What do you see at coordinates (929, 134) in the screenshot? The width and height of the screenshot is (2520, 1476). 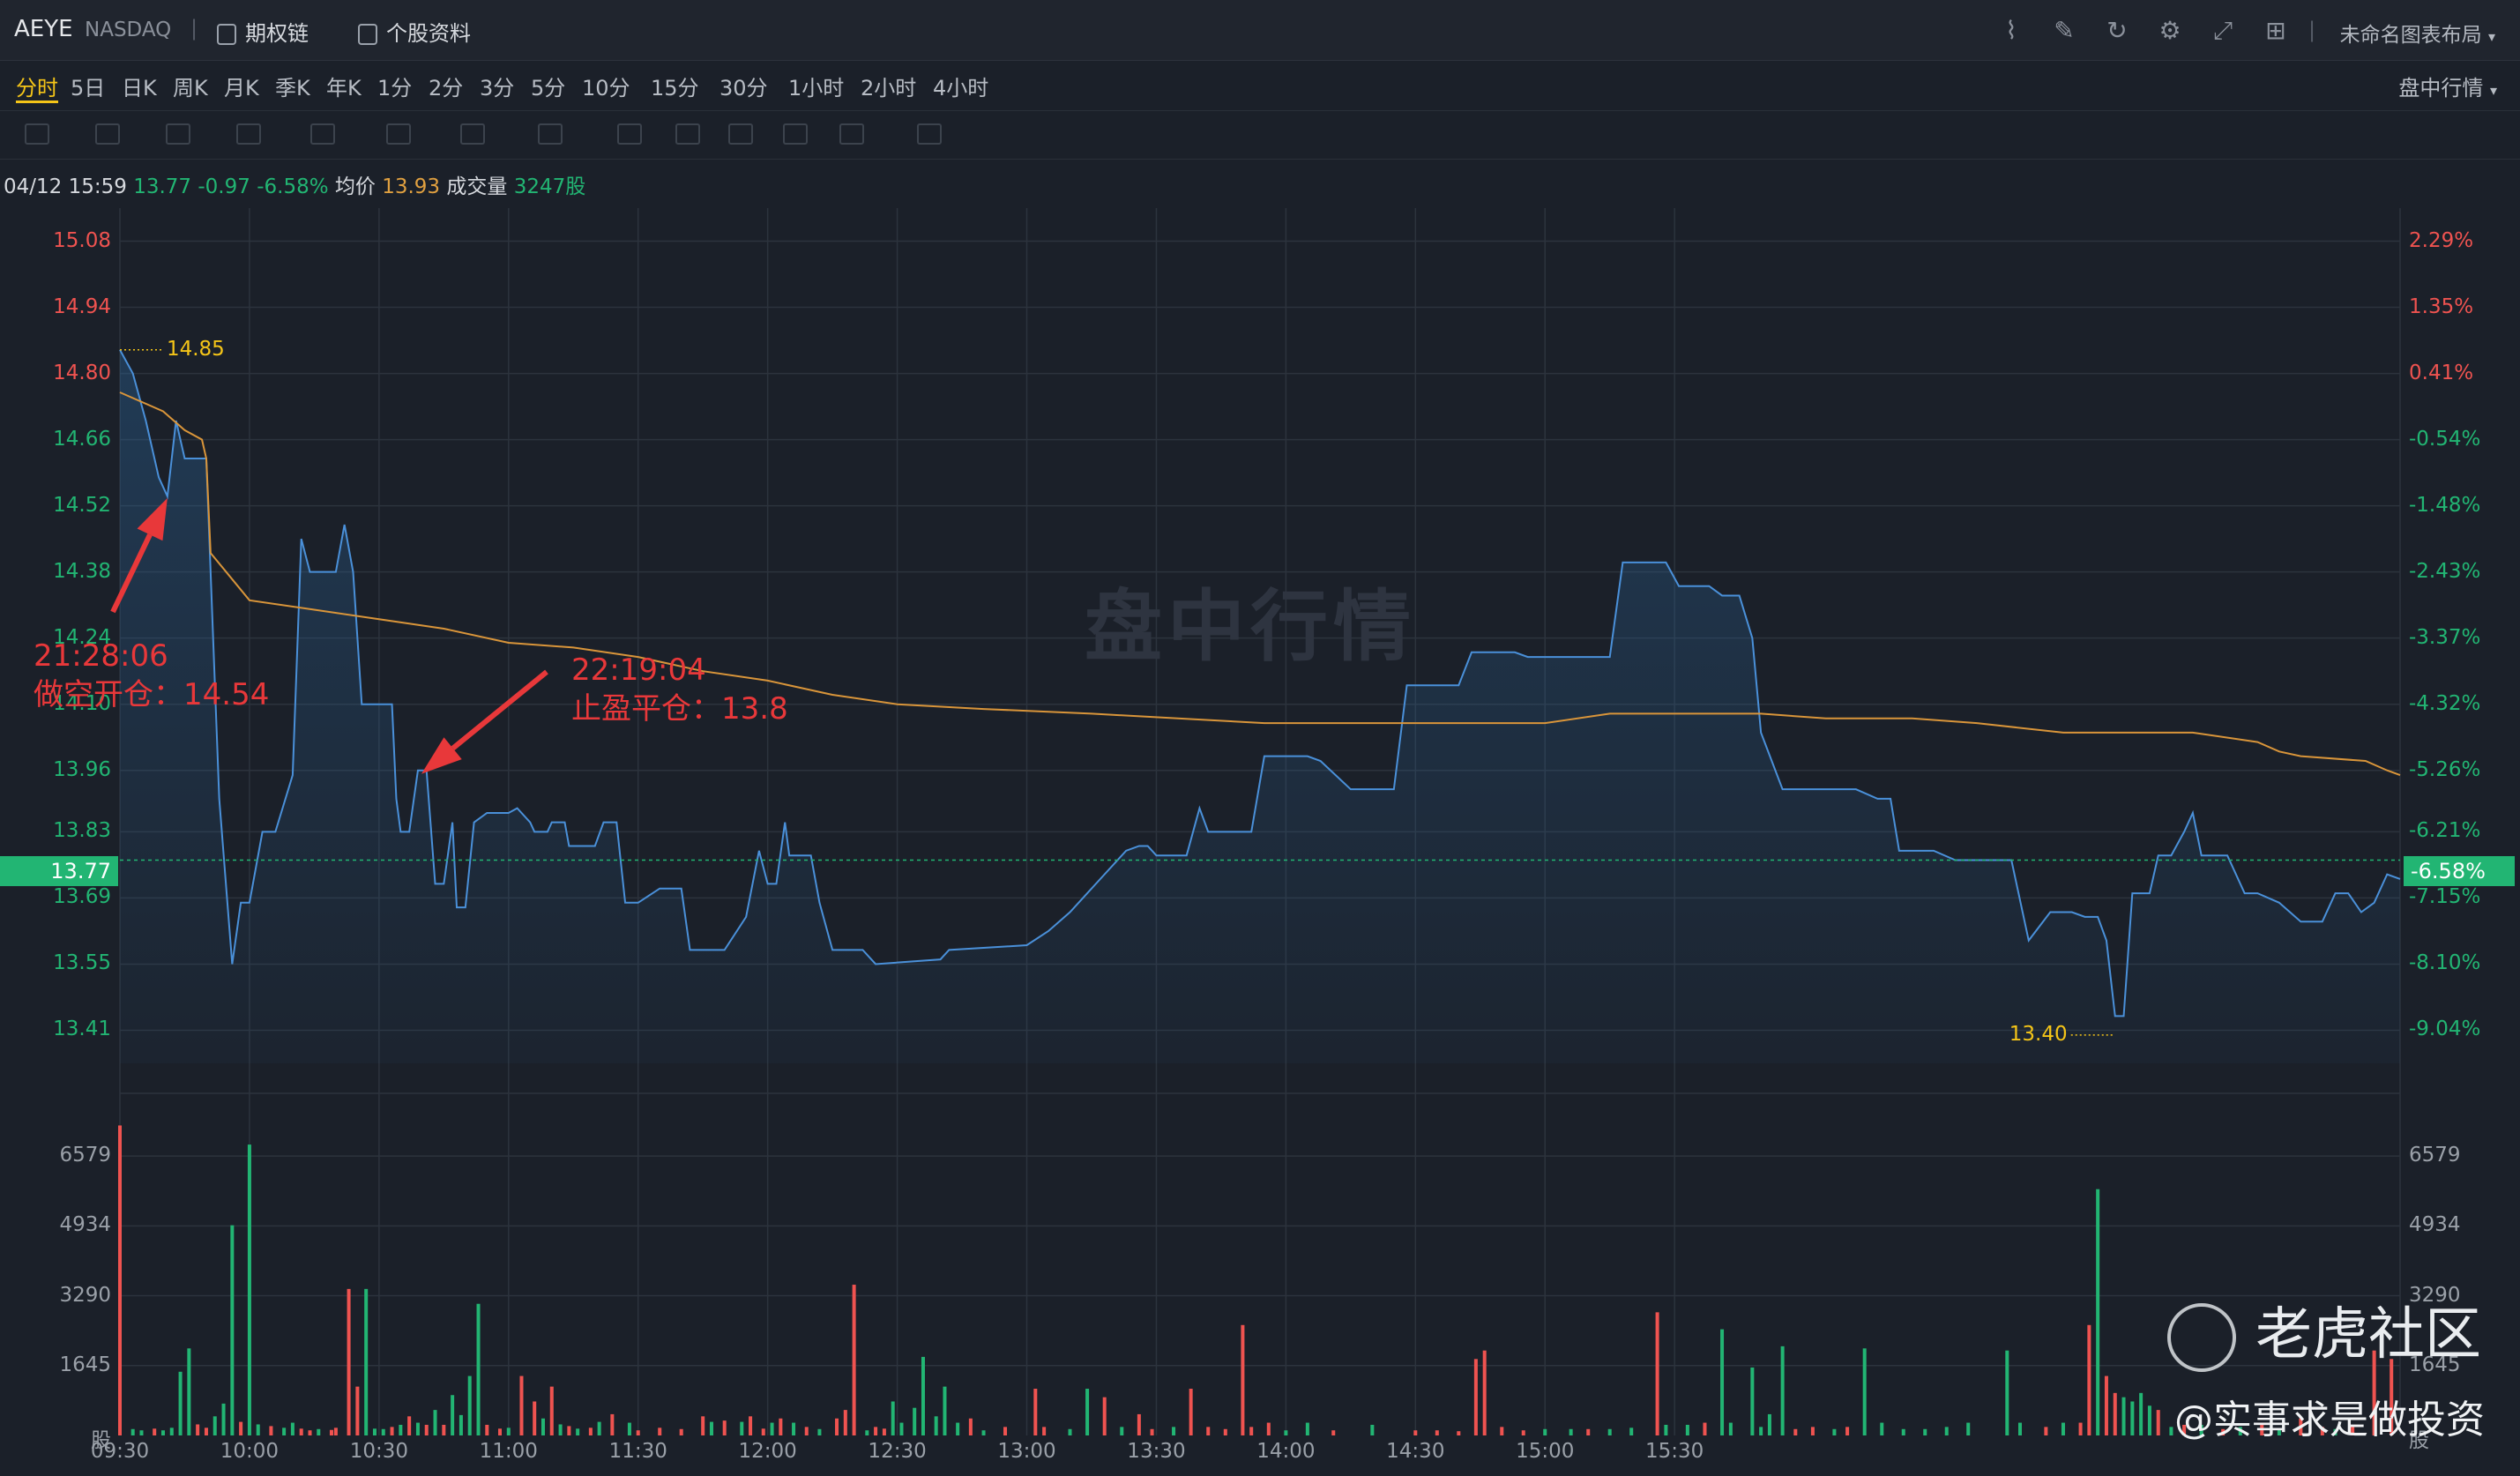 I see `trash-icon` at bounding box center [929, 134].